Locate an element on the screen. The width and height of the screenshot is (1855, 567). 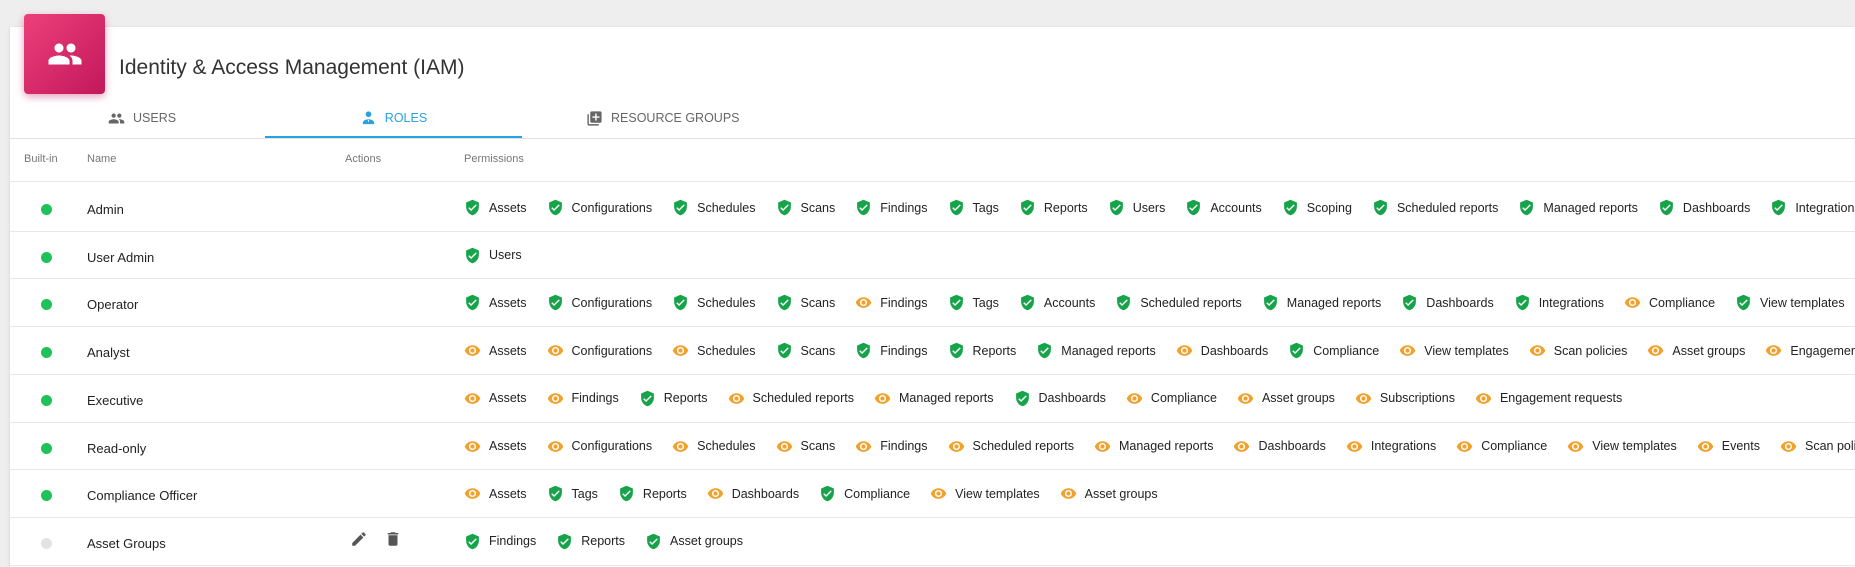
permission-label: Configurations is located at coordinates (612, 207).